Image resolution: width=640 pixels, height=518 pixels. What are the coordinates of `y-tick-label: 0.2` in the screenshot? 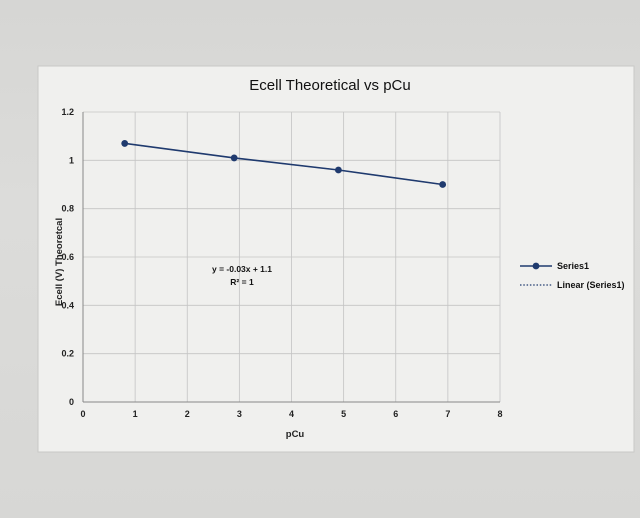 It's located at (67, 354).